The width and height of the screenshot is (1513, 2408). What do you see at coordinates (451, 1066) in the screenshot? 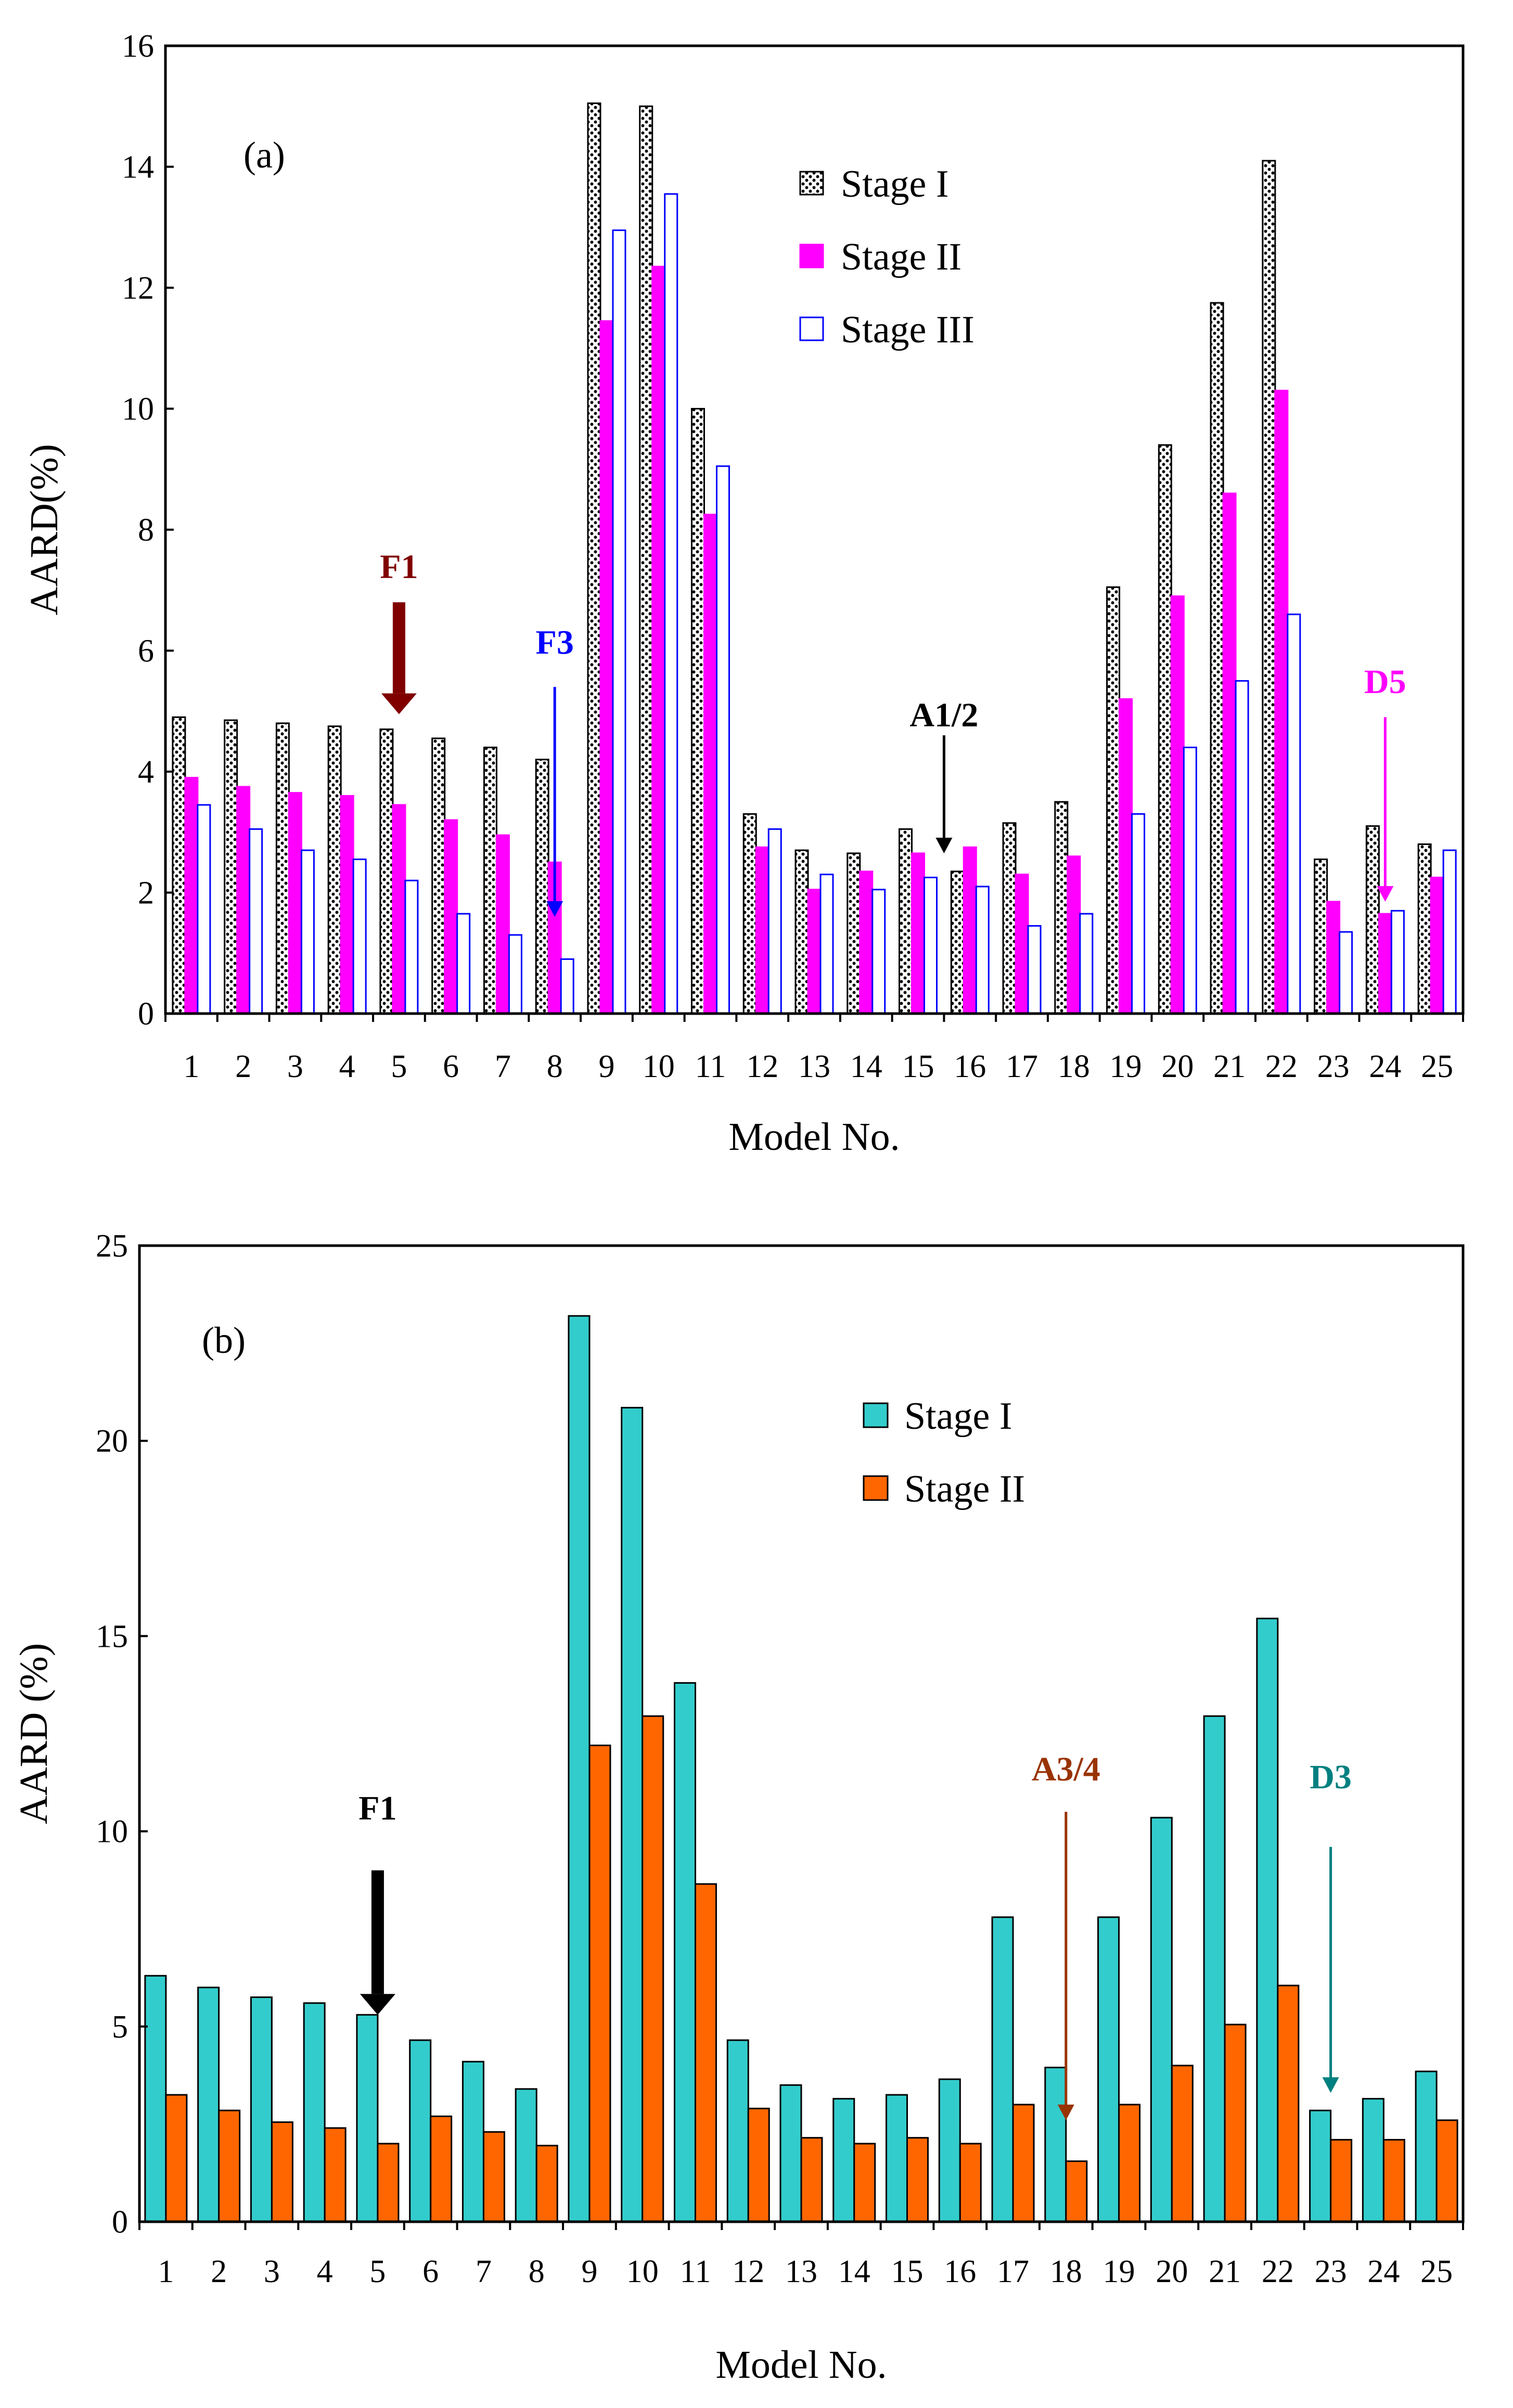
I see `x-tick-label: 6` at bounding box center [451, 1066].